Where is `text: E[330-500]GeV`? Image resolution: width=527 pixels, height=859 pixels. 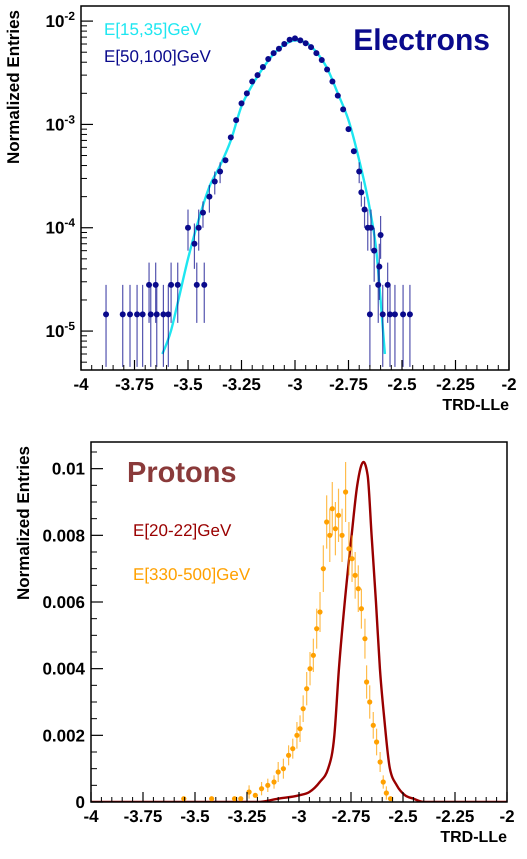
text: E[330-500]GeV is located at coordinates (192, 574).